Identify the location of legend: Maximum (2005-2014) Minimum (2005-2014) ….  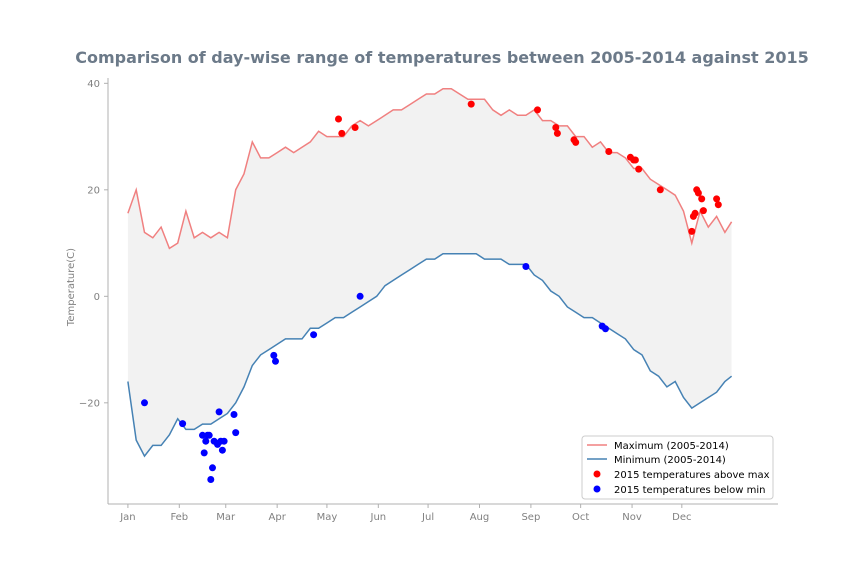
(677, 467).